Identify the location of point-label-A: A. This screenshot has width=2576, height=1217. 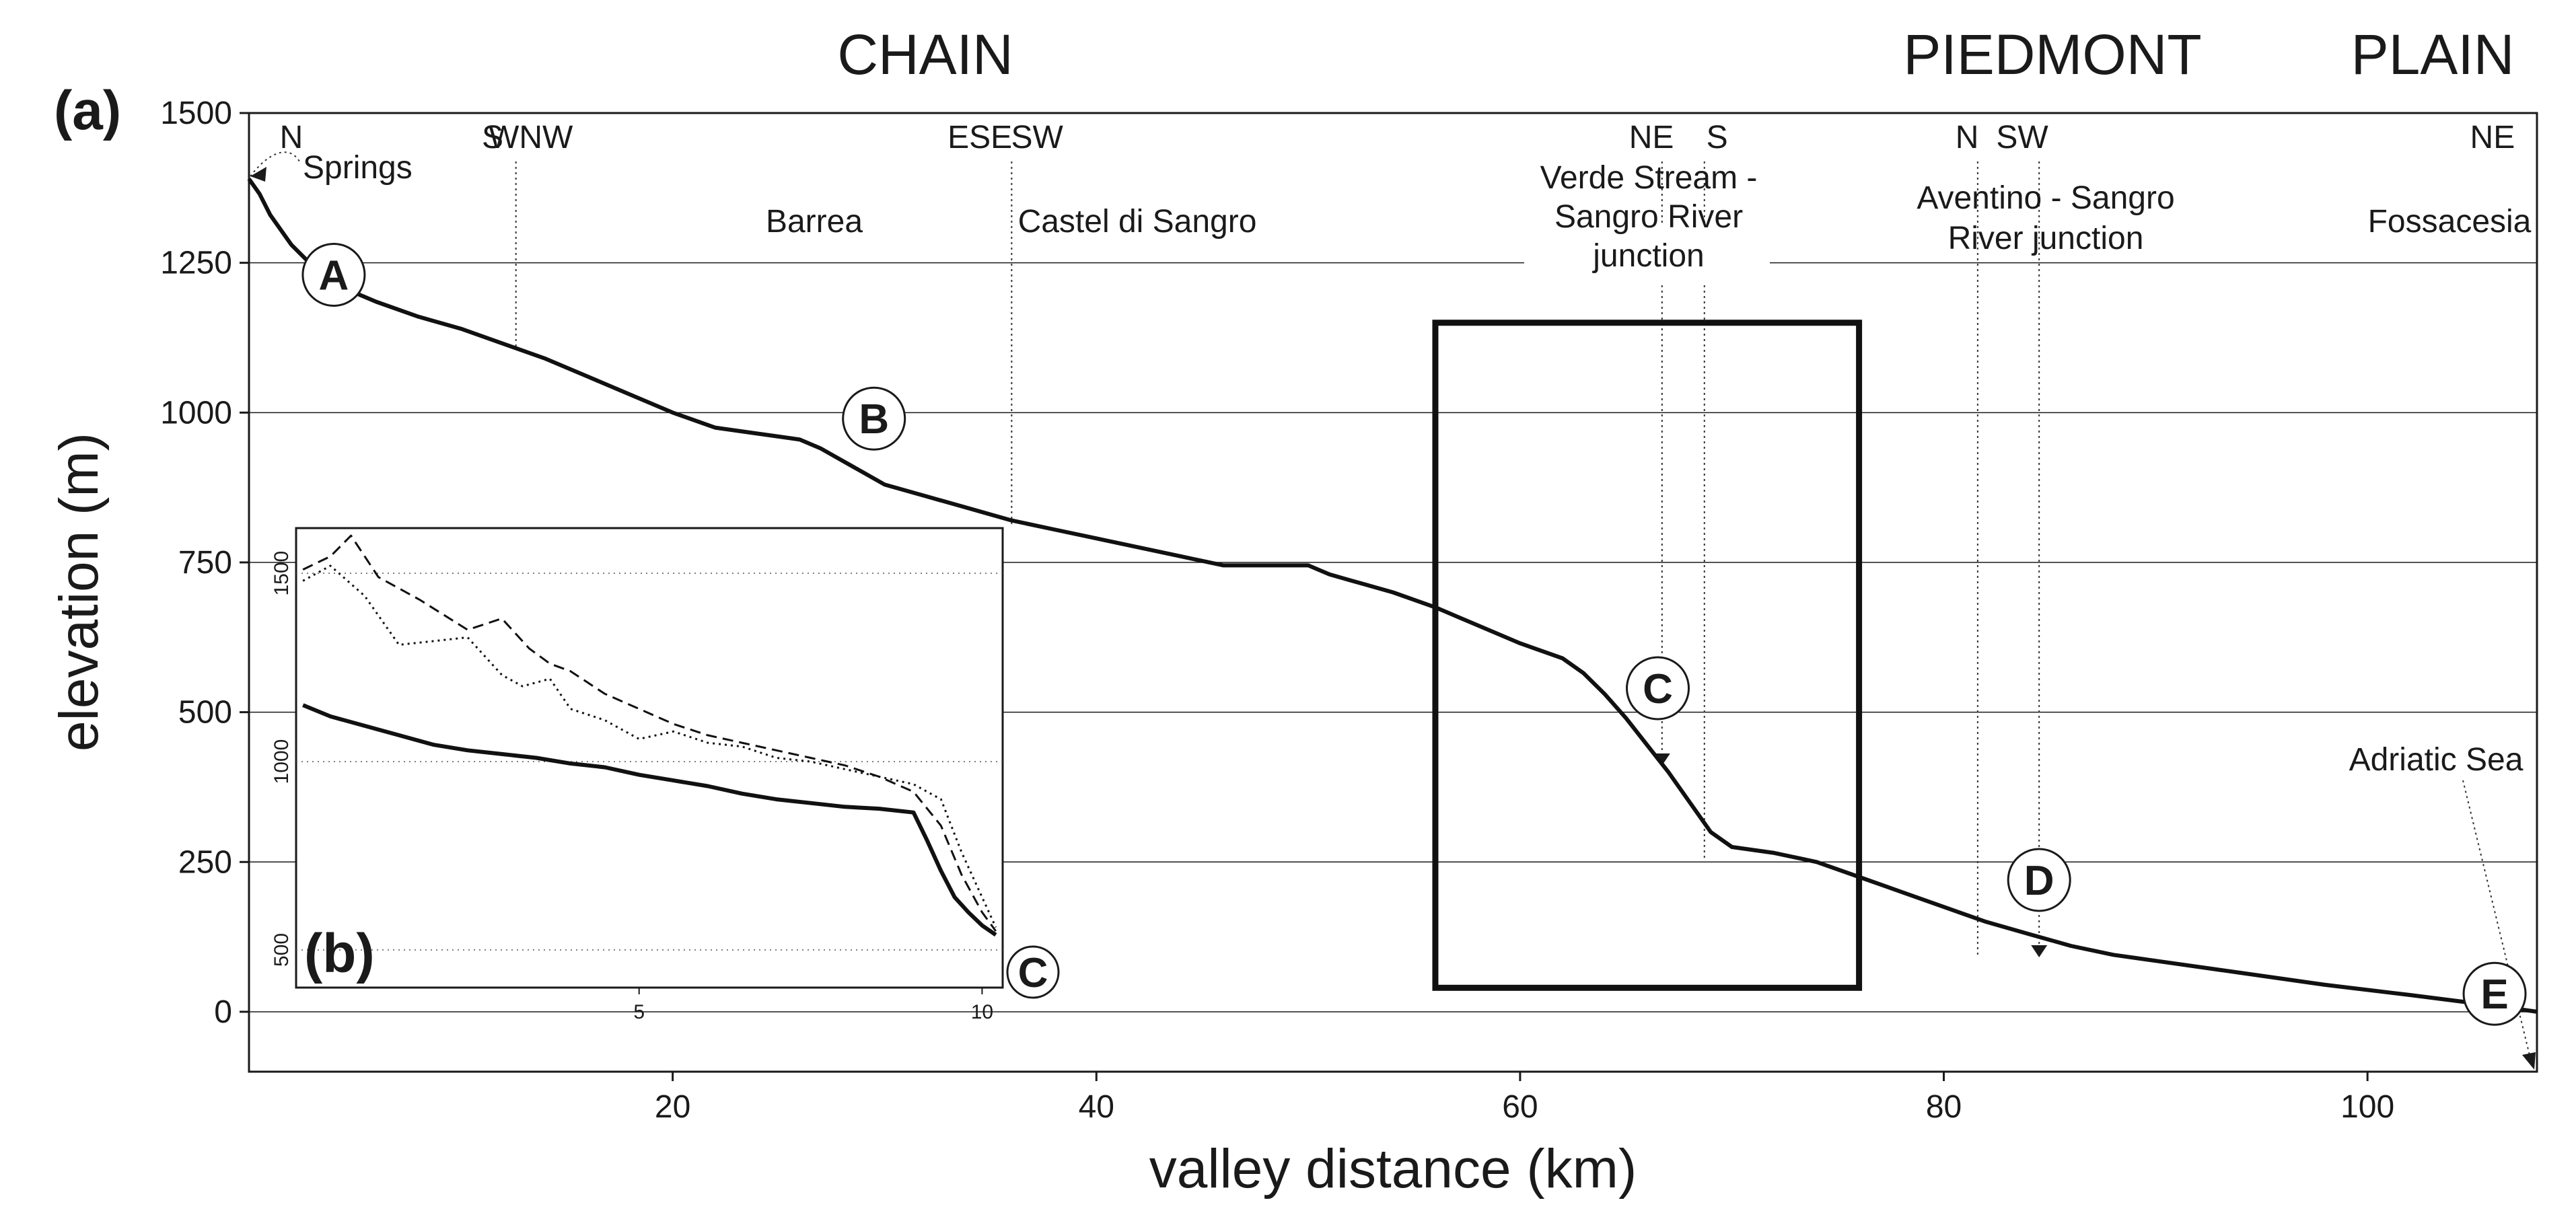
(334, 275).